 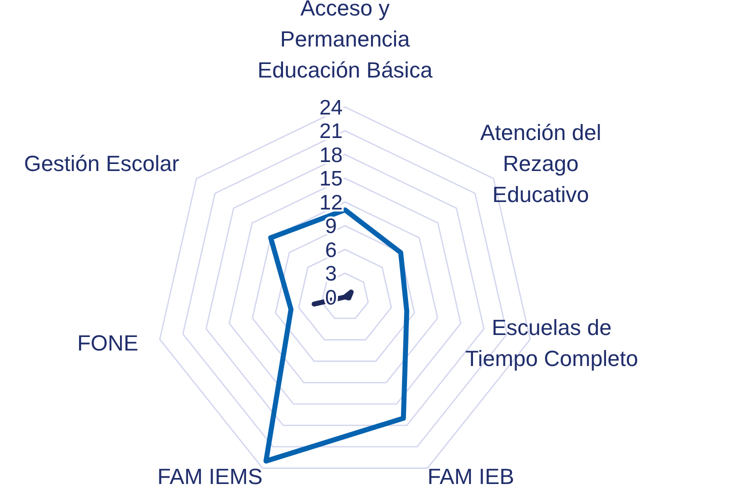 What do you see at coordinates (102, 163) in the screenshot?
I see `spoke-label: Gestión Escolar` at bounding box center [102, 163].